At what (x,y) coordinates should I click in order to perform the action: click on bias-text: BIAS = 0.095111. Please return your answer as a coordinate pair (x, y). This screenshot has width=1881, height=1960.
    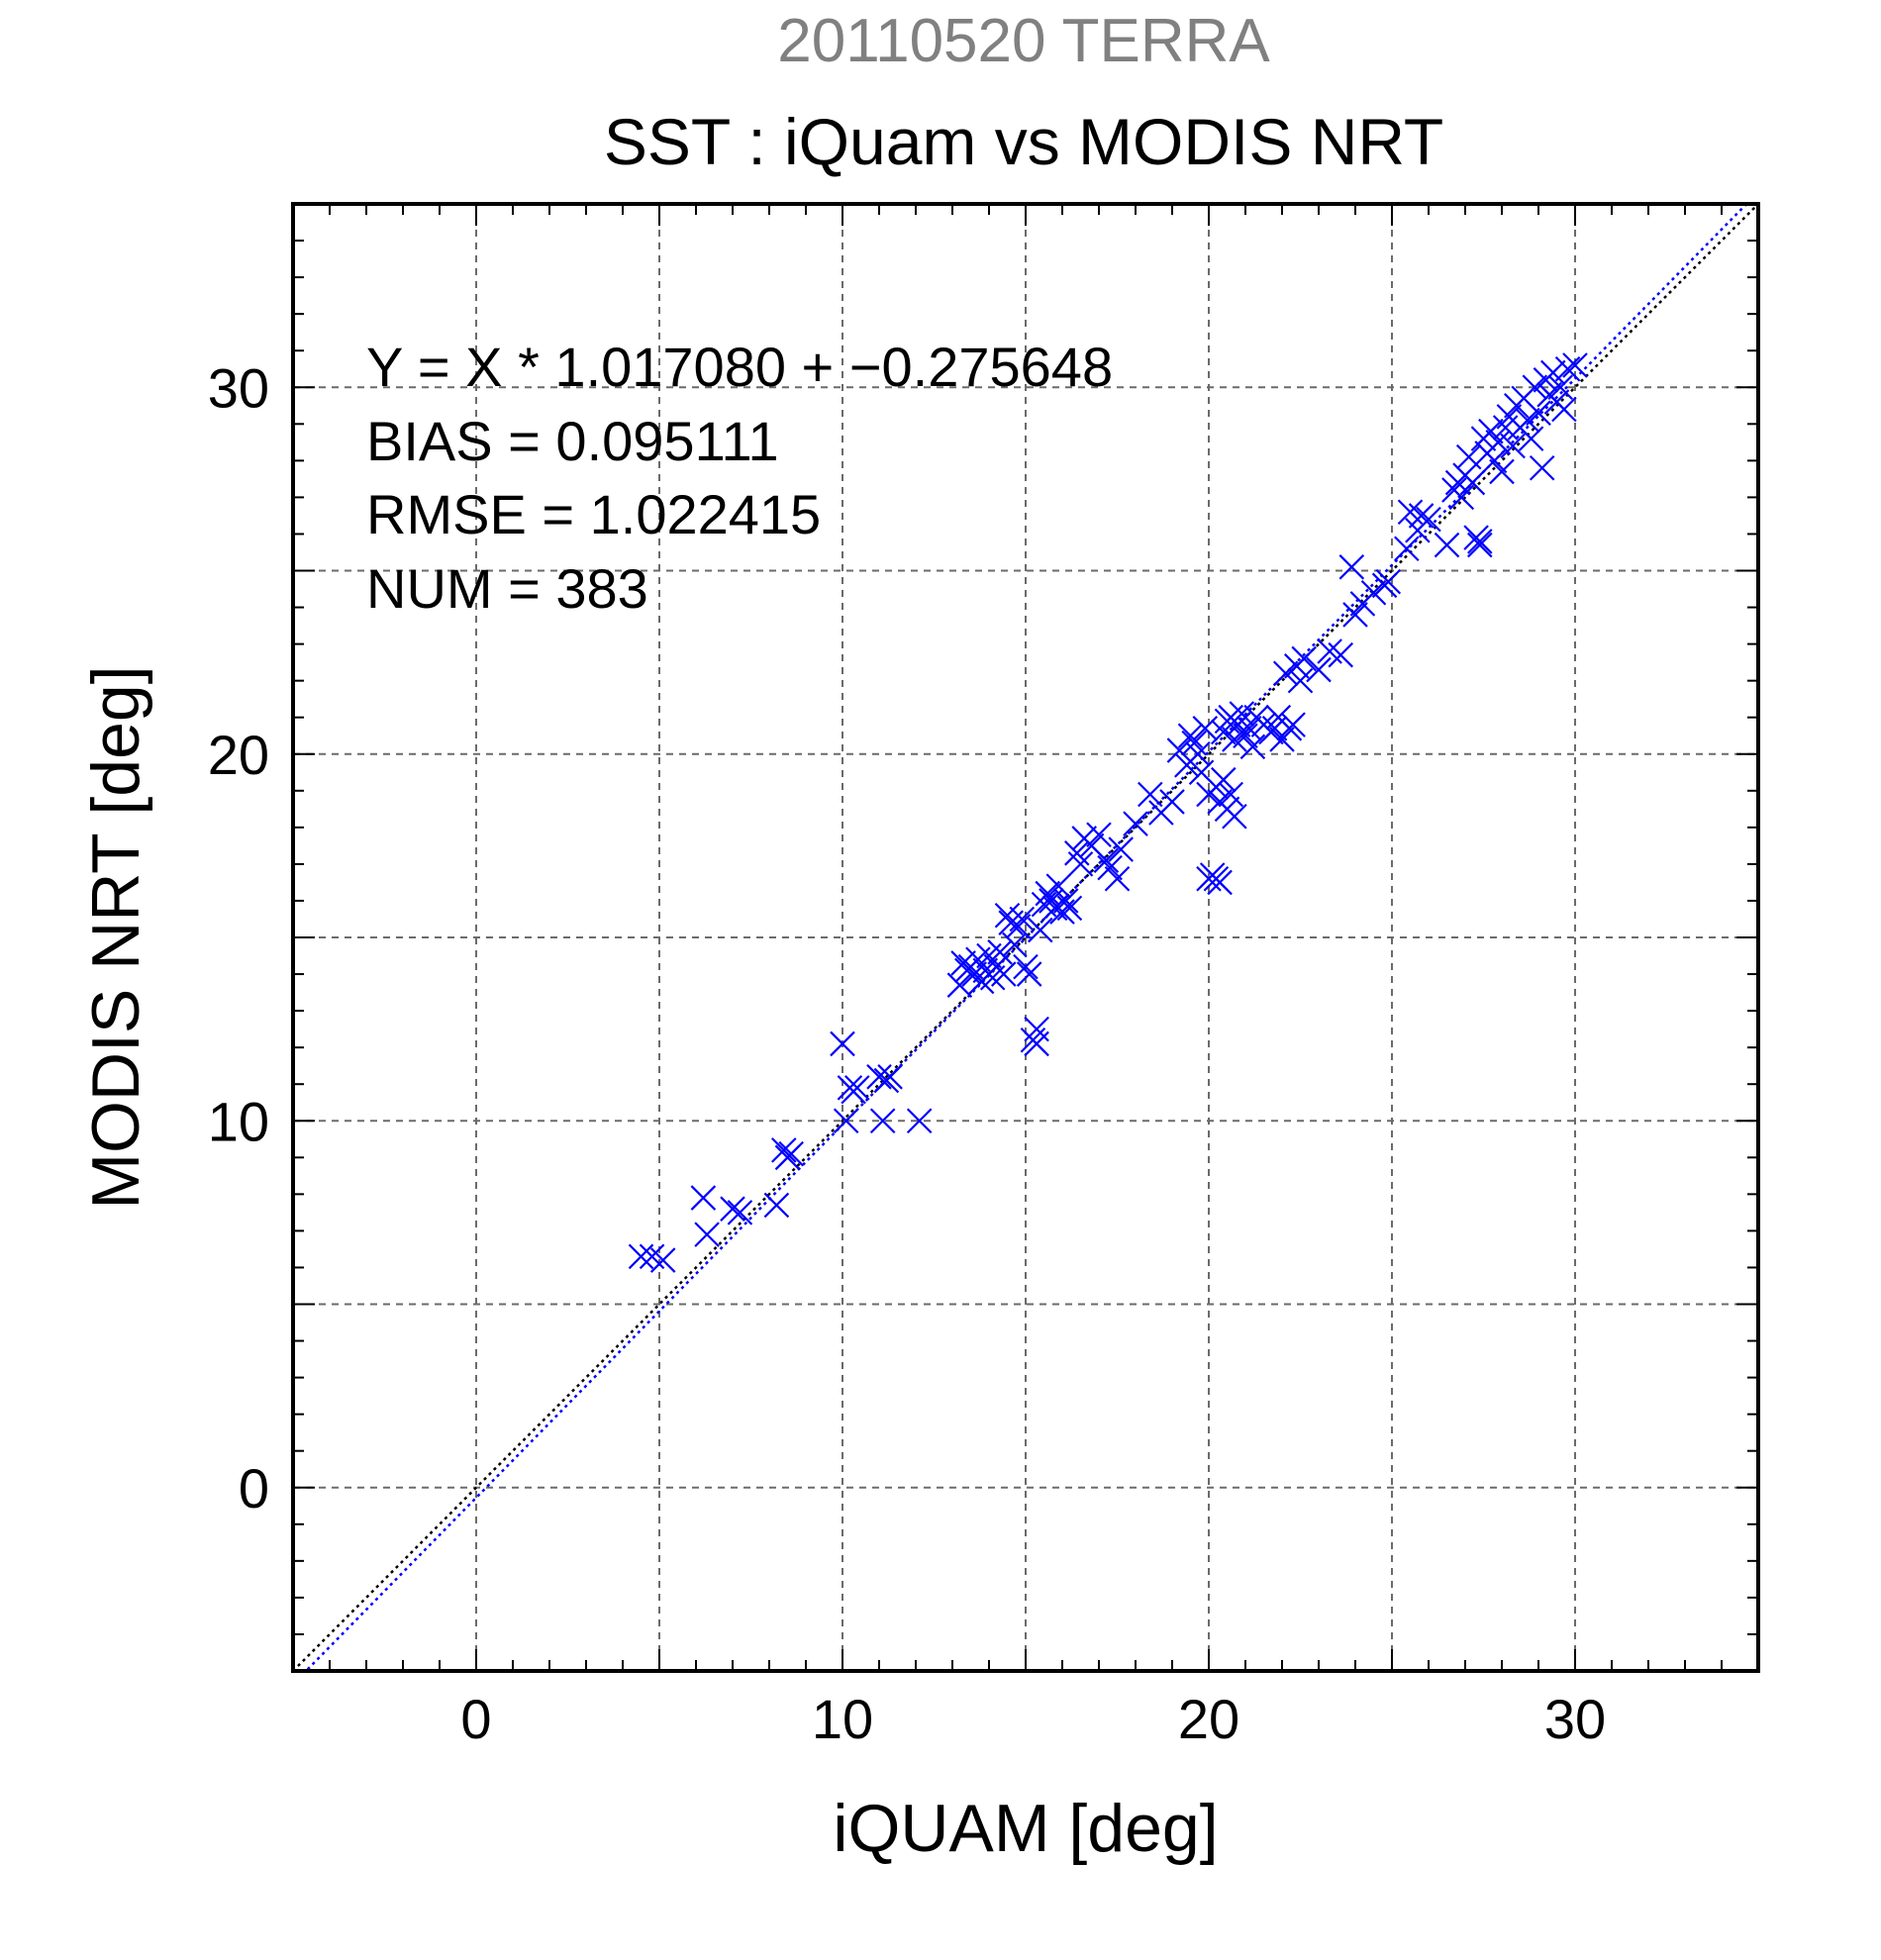
    Looking at the image, I should click on (572, 441).